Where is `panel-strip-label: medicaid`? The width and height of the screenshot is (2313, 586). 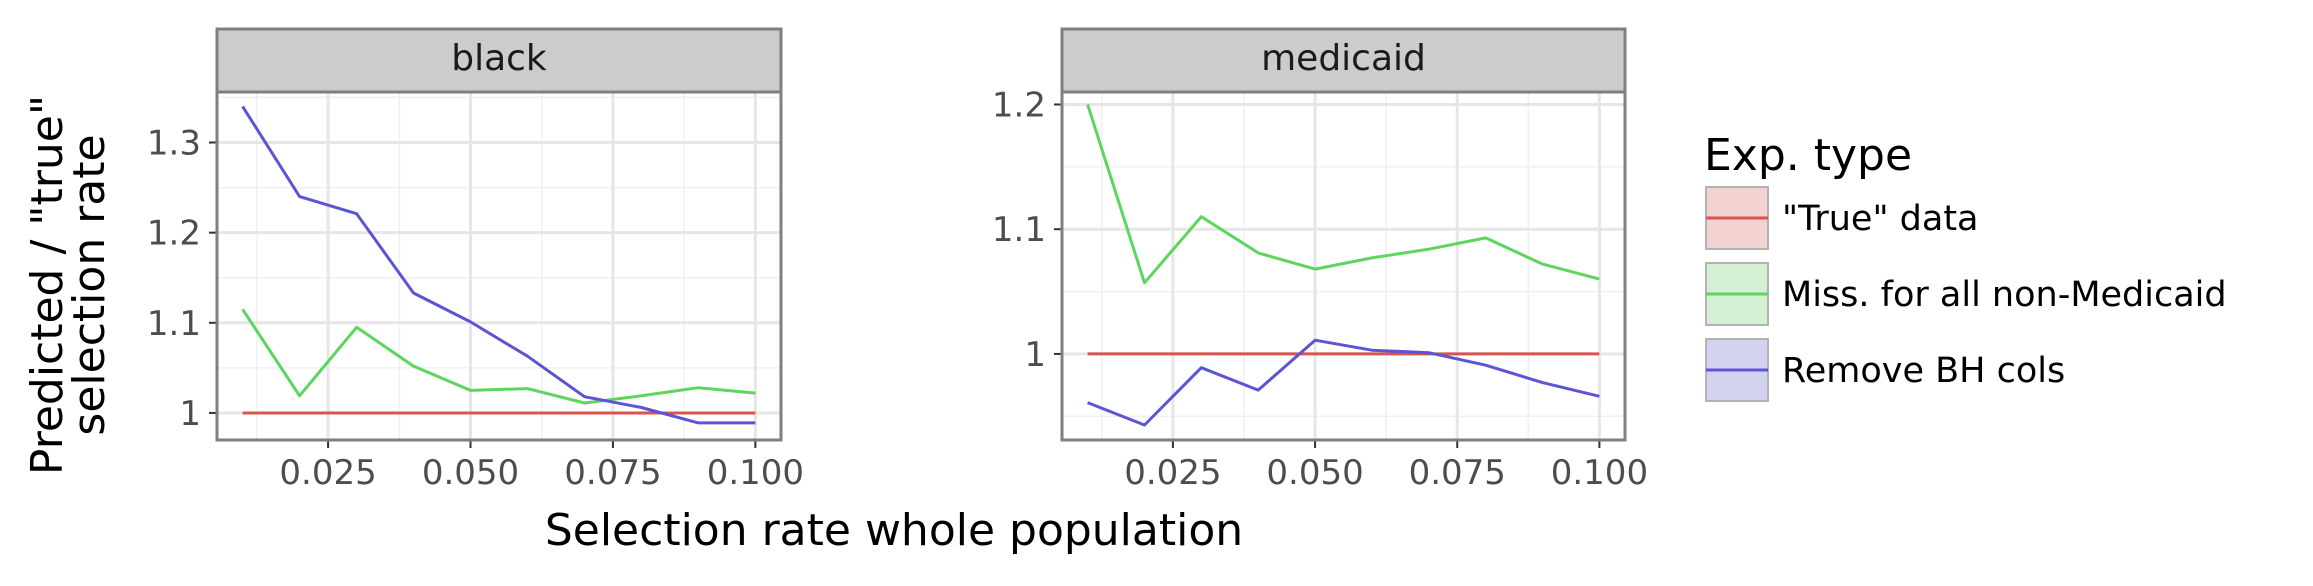
panel-strip-label: medicaid is located at coordinates (1343, 58).